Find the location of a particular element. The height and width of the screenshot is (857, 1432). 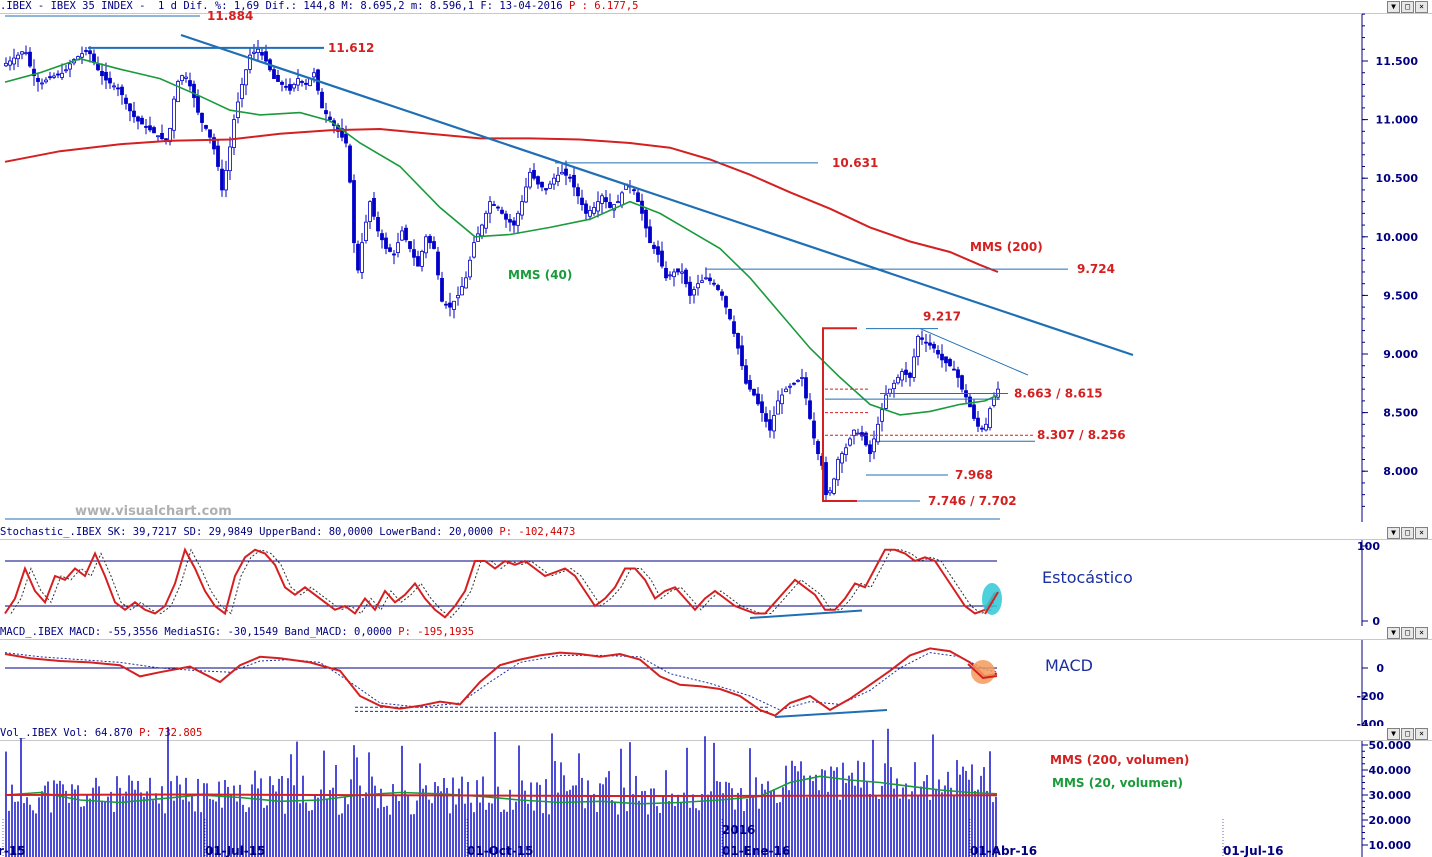

stoch-title: Estocástico is located at coordinates (1087, 577).